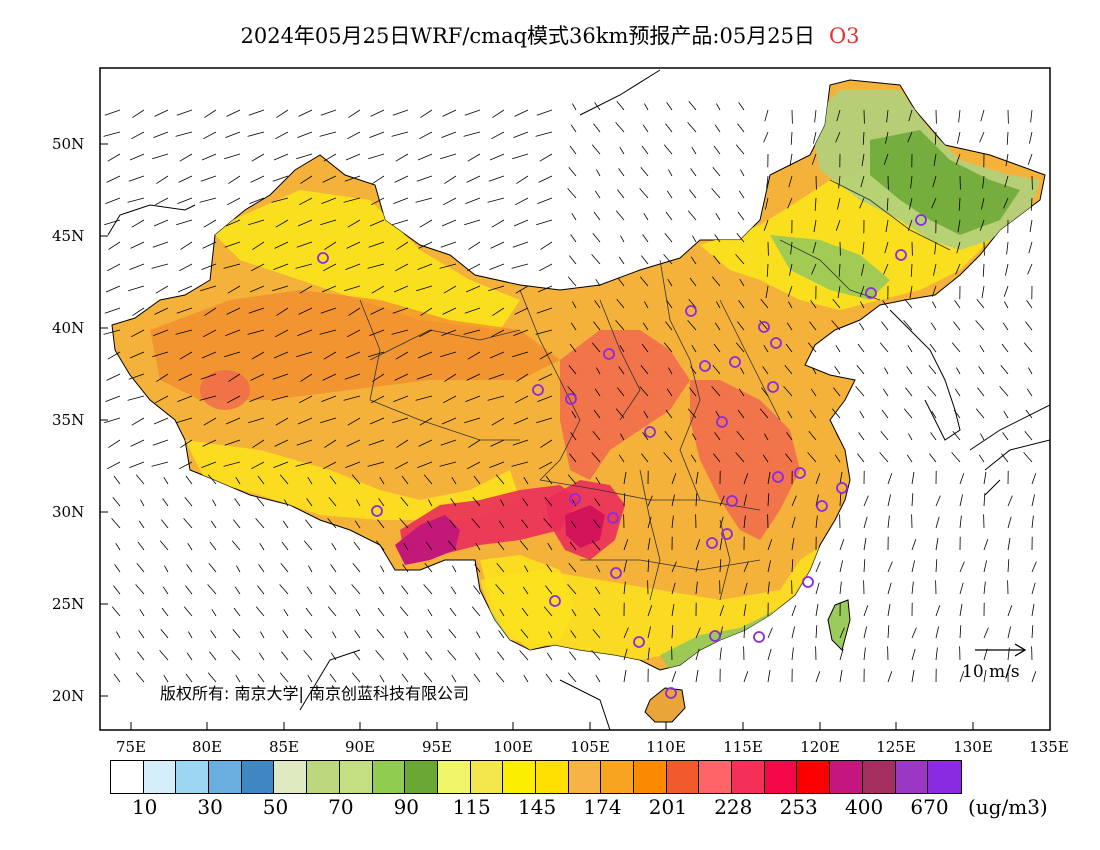  I want to click on copyright-text: 版权所有: 南京大学| 南京创蓝科技有限公司, so click(314, 693).